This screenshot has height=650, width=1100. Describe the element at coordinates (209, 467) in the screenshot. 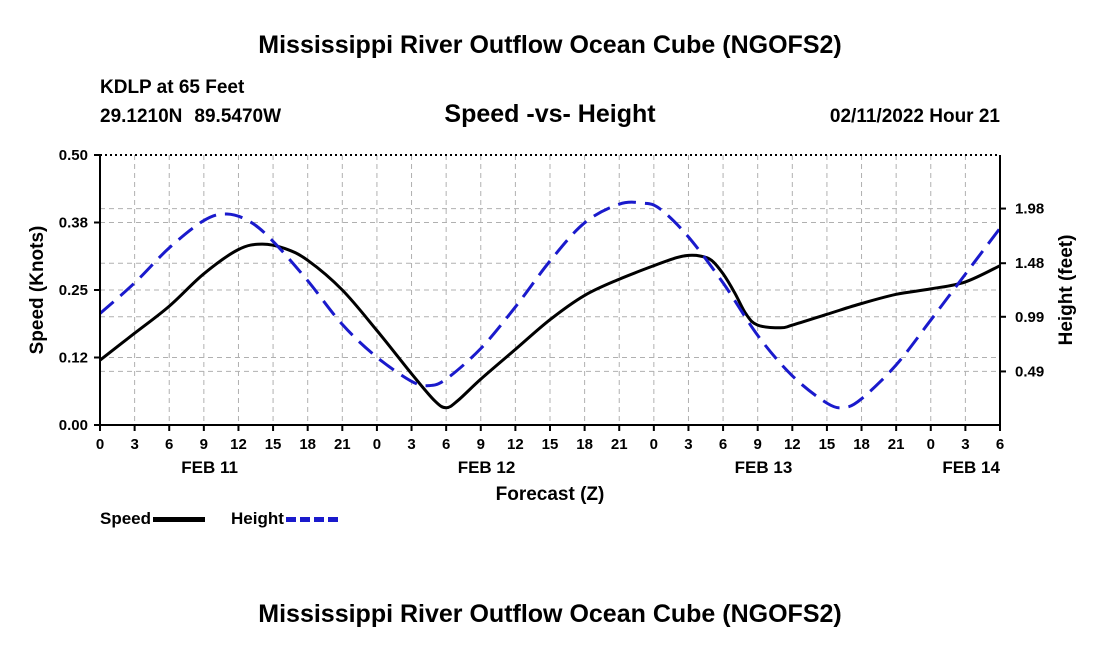

I see `day-label: FEB 11` at that location.